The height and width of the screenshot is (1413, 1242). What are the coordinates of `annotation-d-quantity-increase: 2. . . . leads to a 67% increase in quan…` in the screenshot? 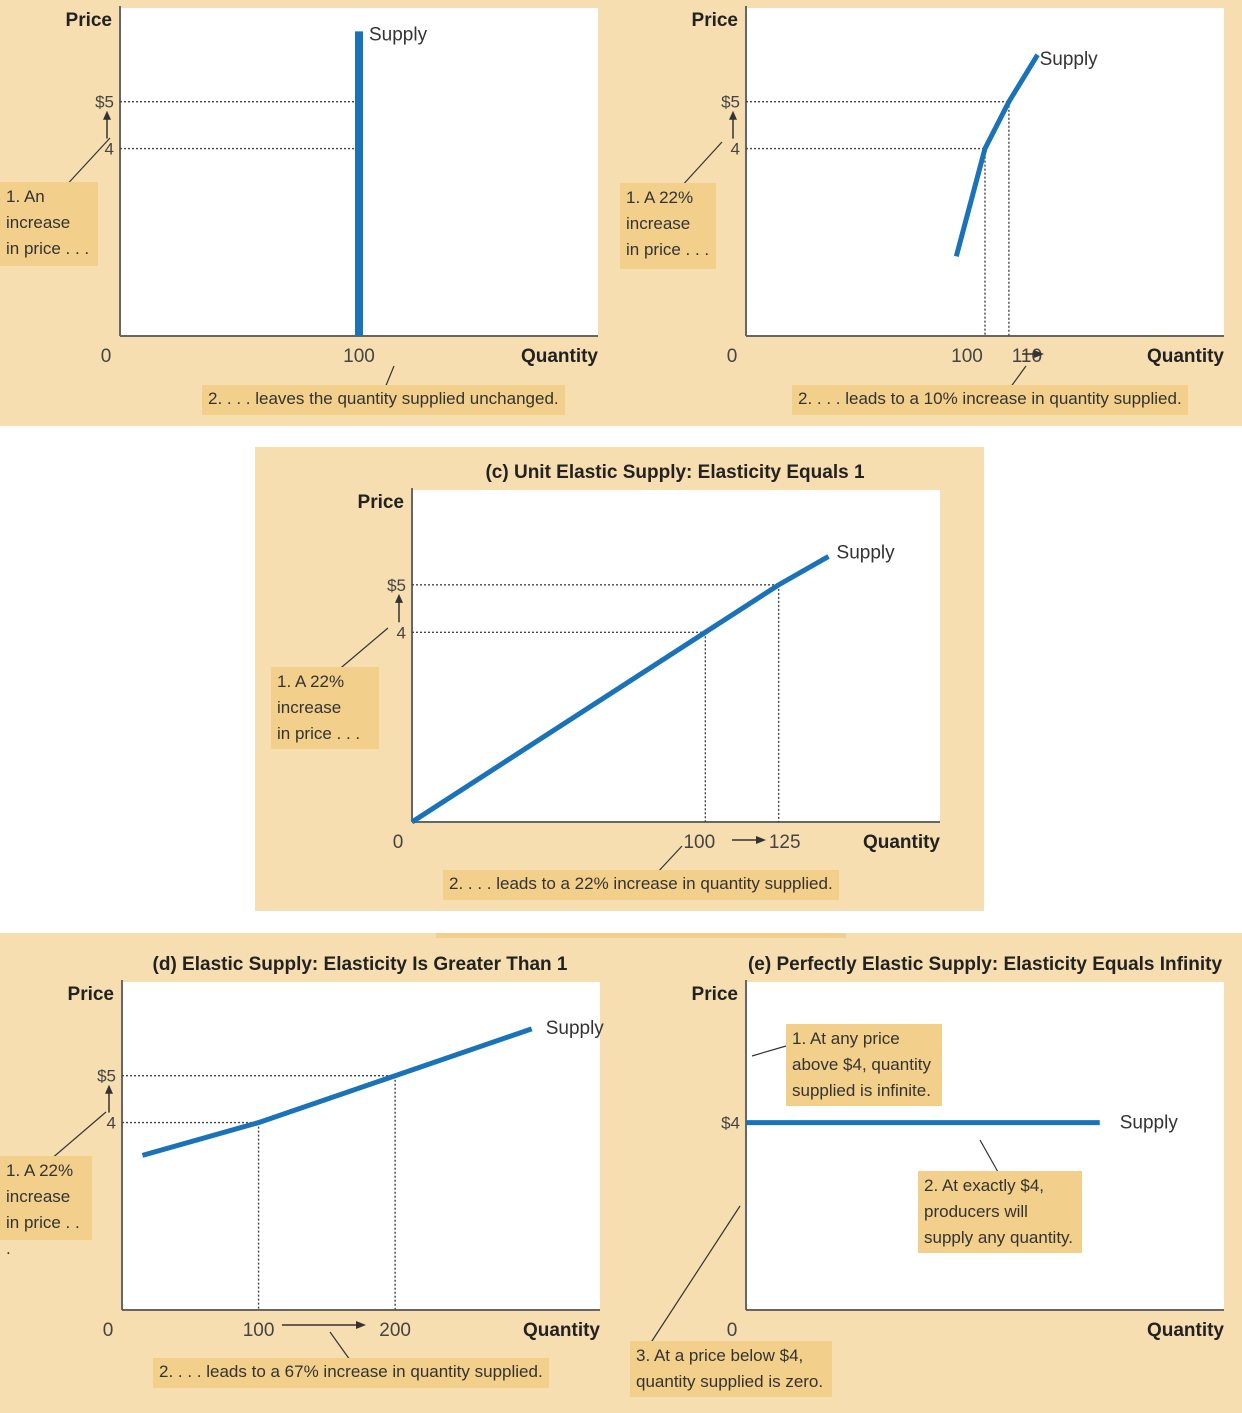 It's located at (351, 1373).